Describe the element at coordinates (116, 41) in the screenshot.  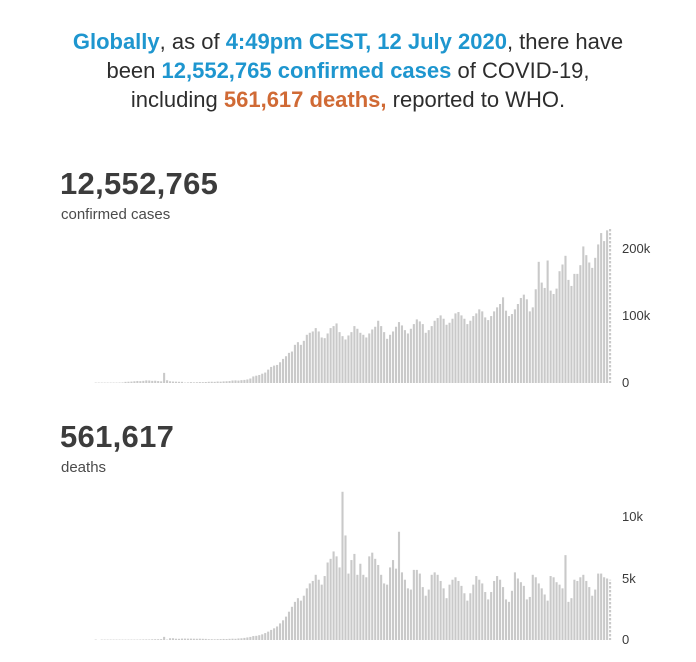
I see `summary-segment: Globally` at that location.